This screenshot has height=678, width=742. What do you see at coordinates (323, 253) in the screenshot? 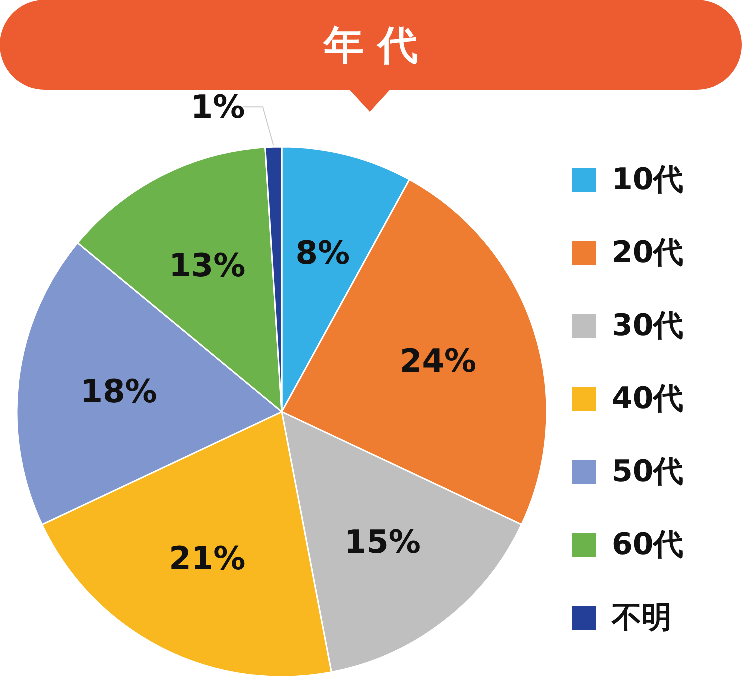
I see `data-label: 8%` at bounding box center [323, 253].